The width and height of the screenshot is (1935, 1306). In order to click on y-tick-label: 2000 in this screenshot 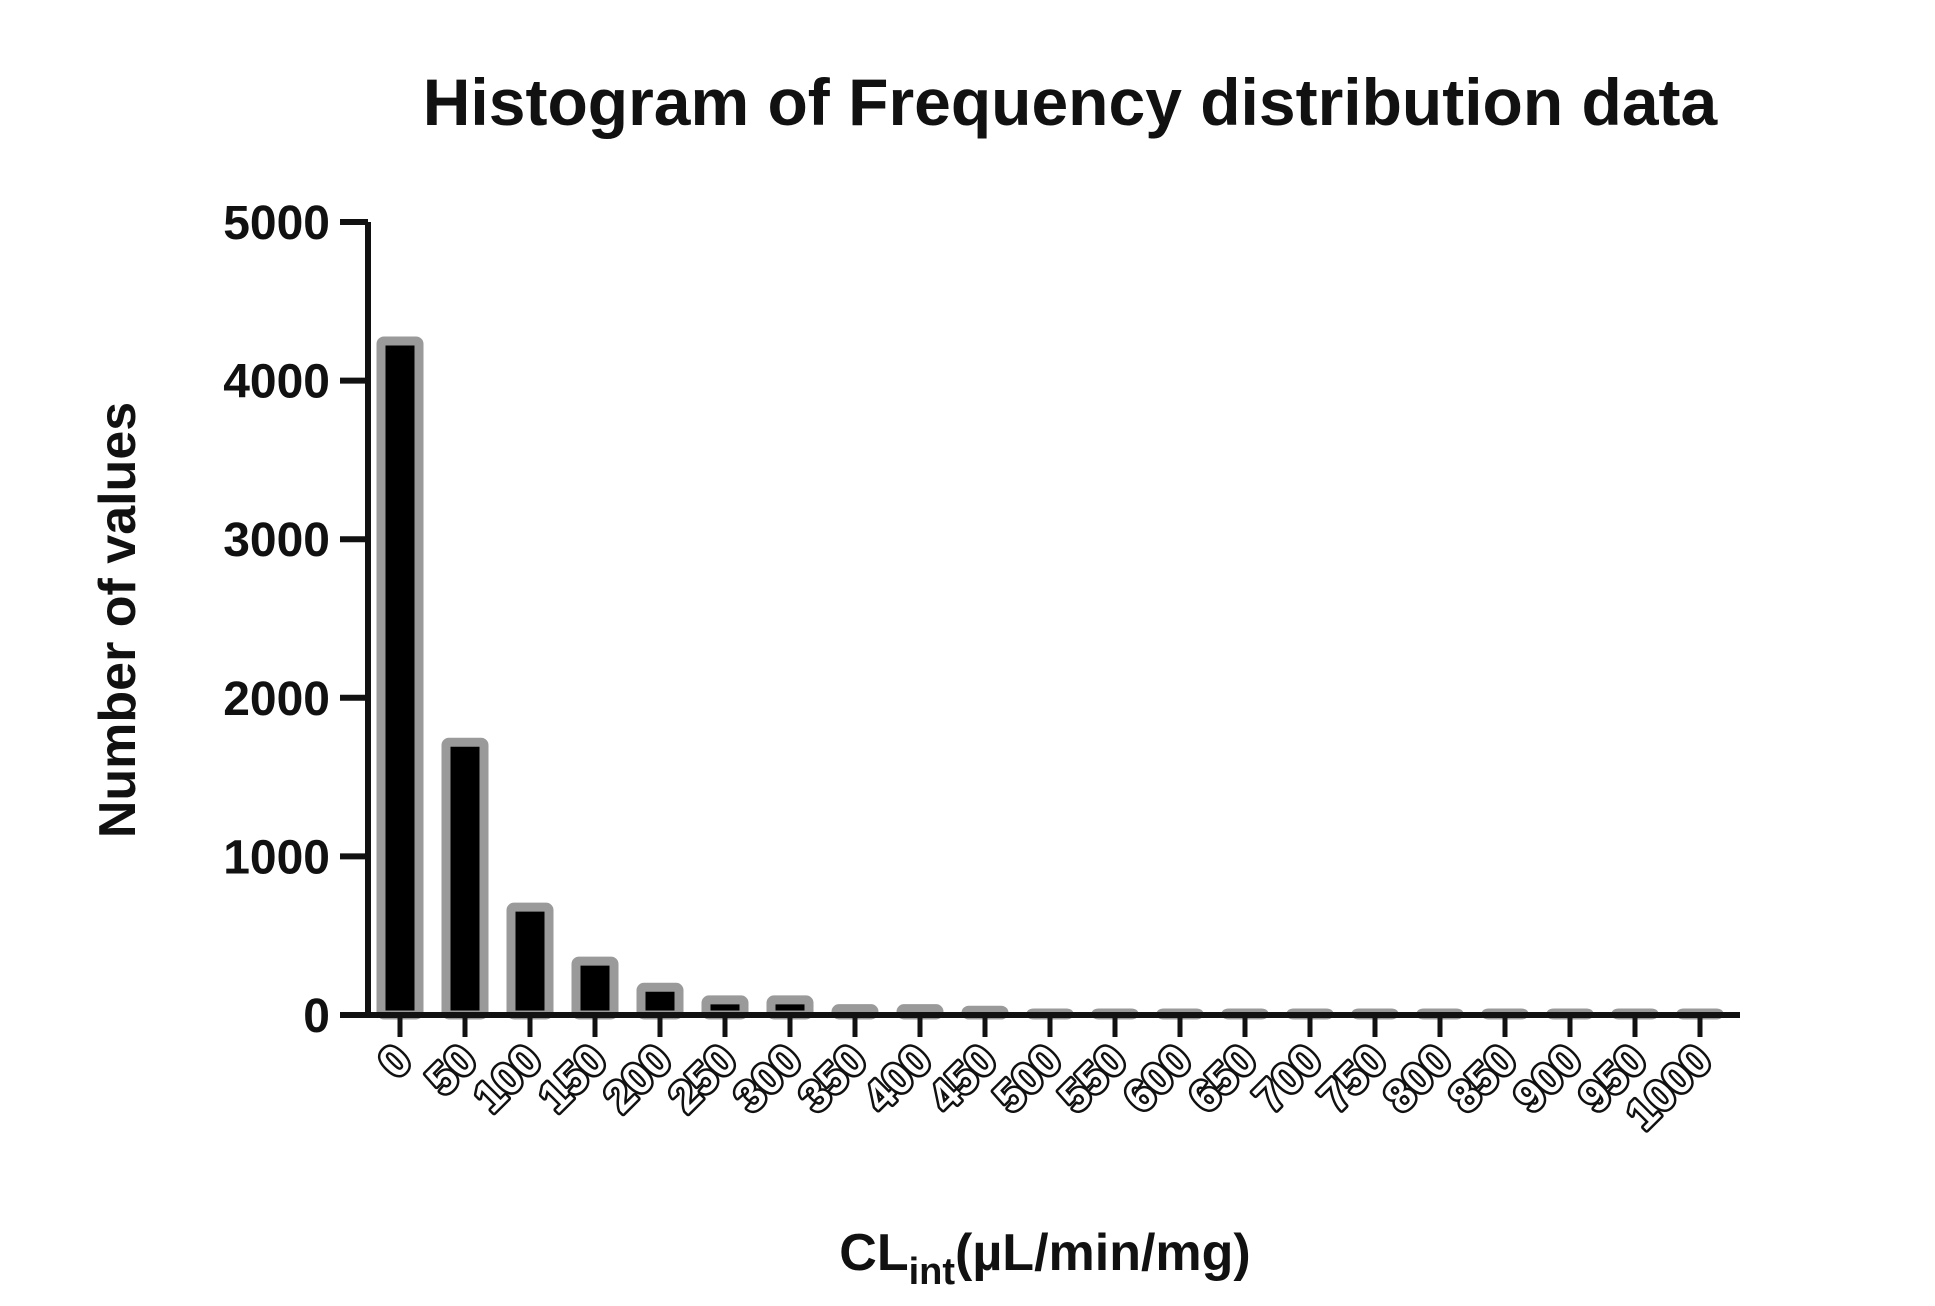, I will do `click(276, 699)`.